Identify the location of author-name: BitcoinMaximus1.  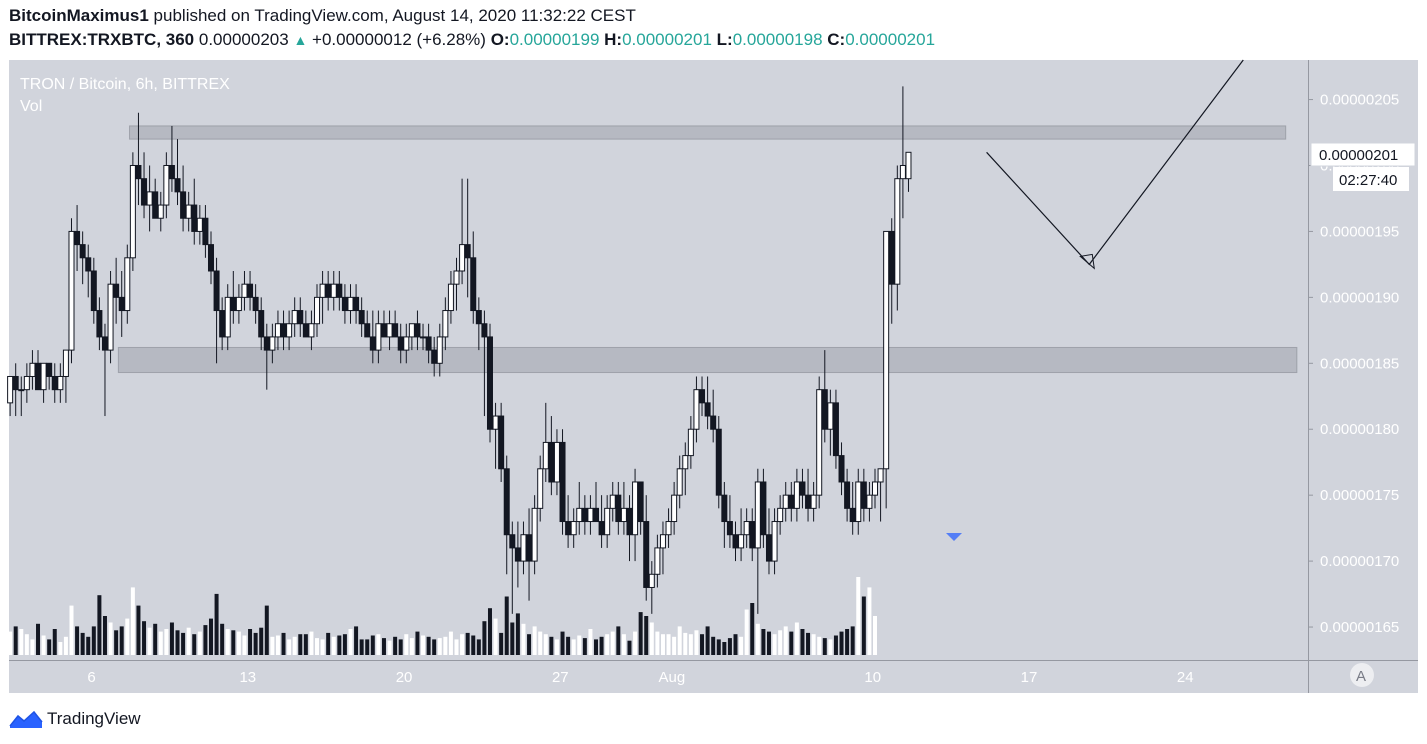
(79, 15).